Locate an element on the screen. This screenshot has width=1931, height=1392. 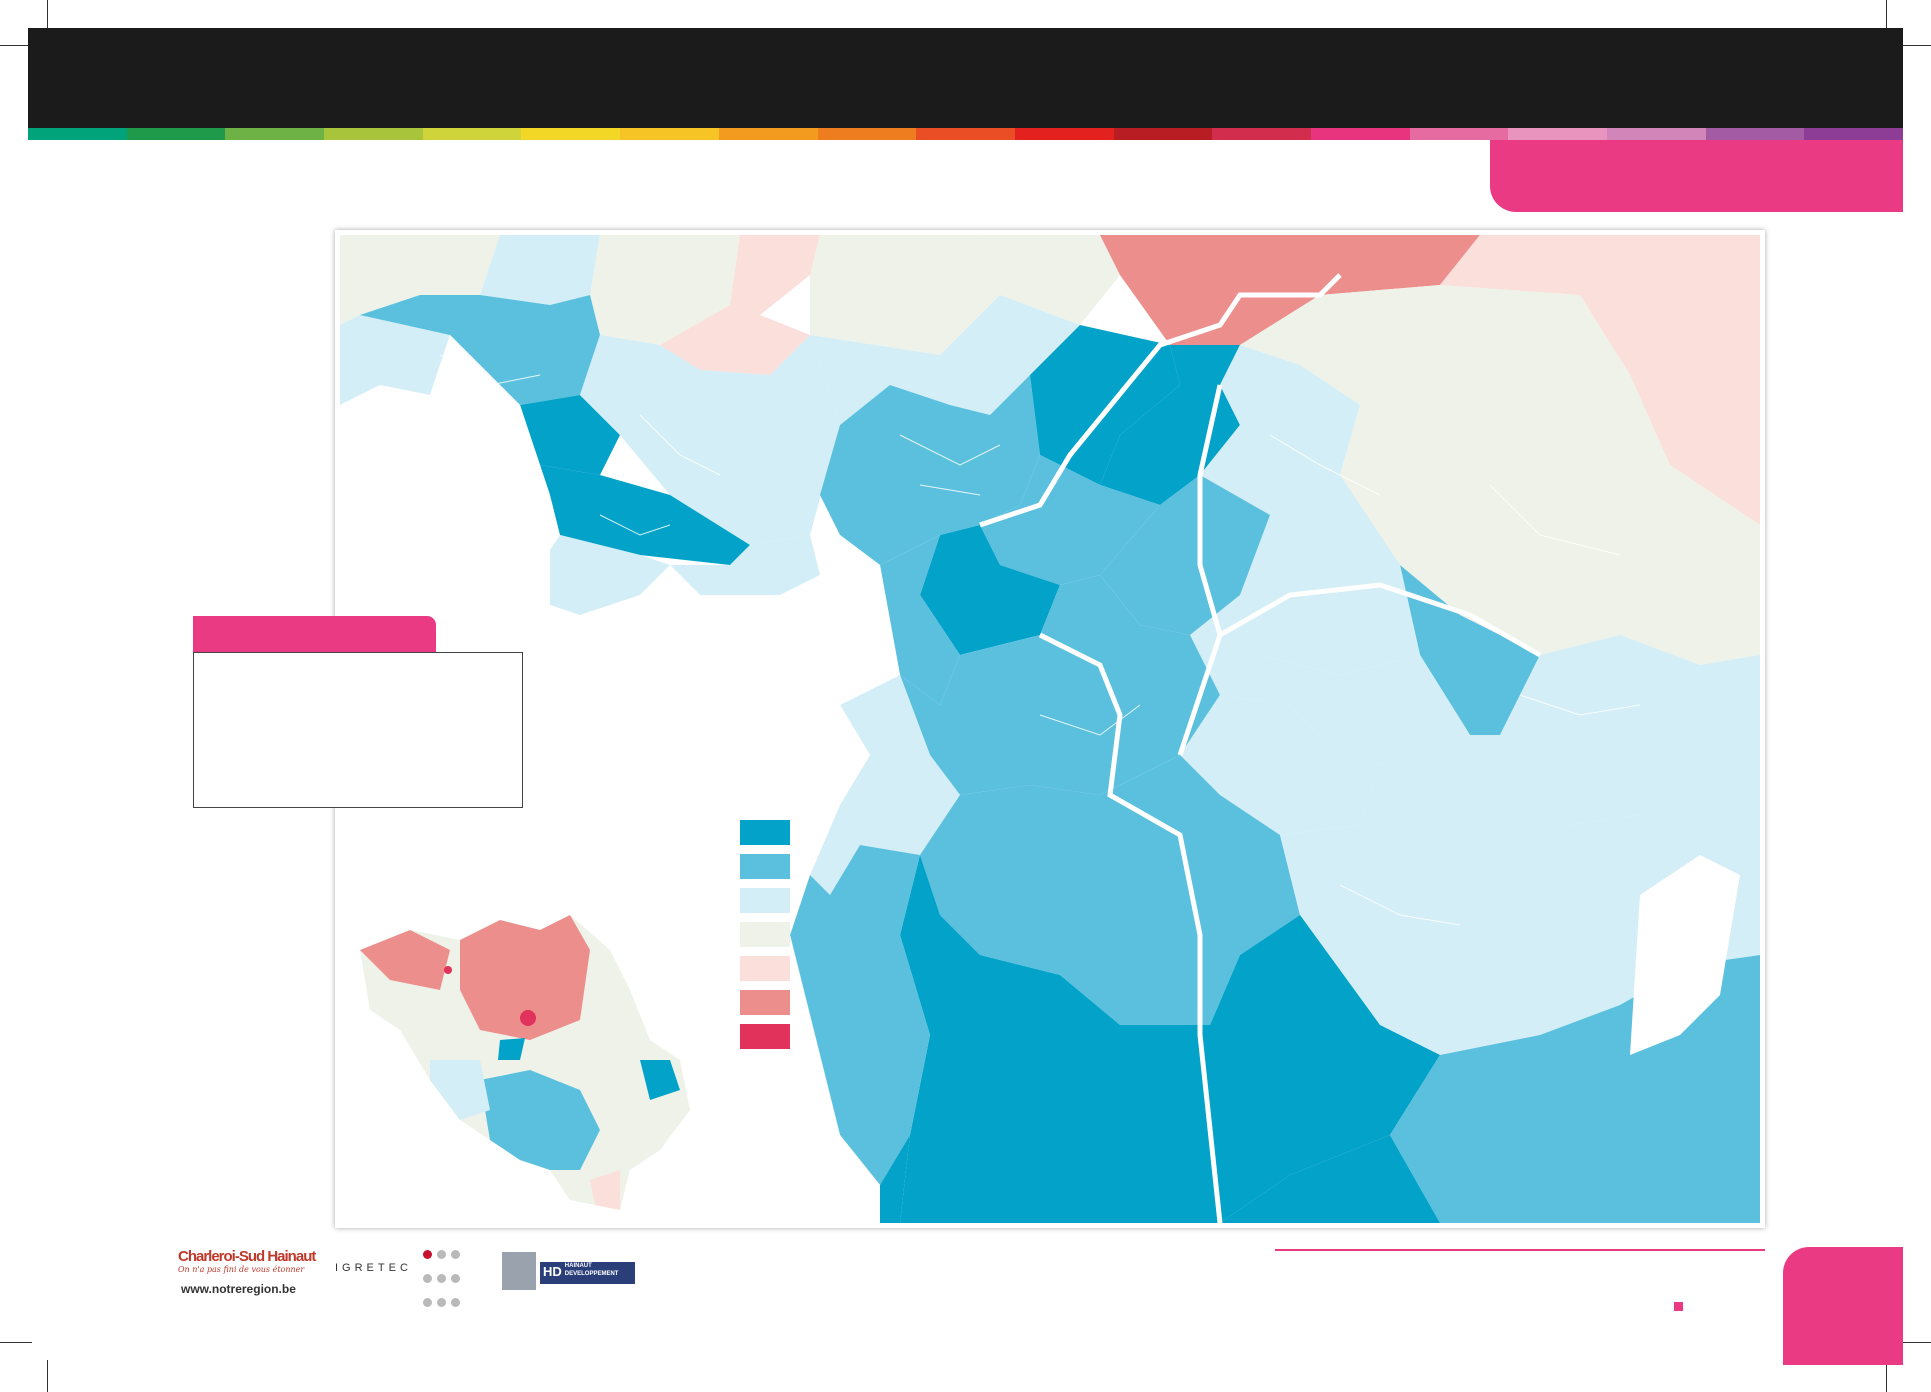
igretec-logo: IGRETEC is located at coordinates (373, 1268).